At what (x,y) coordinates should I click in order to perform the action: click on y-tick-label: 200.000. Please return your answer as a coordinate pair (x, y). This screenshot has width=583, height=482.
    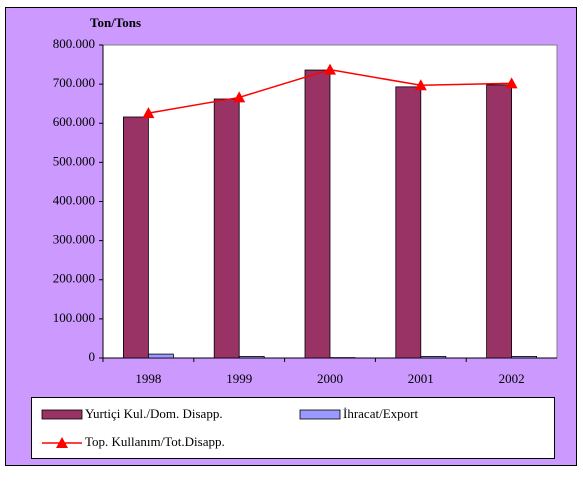
    Looking at the image, I should click on (74, 278).